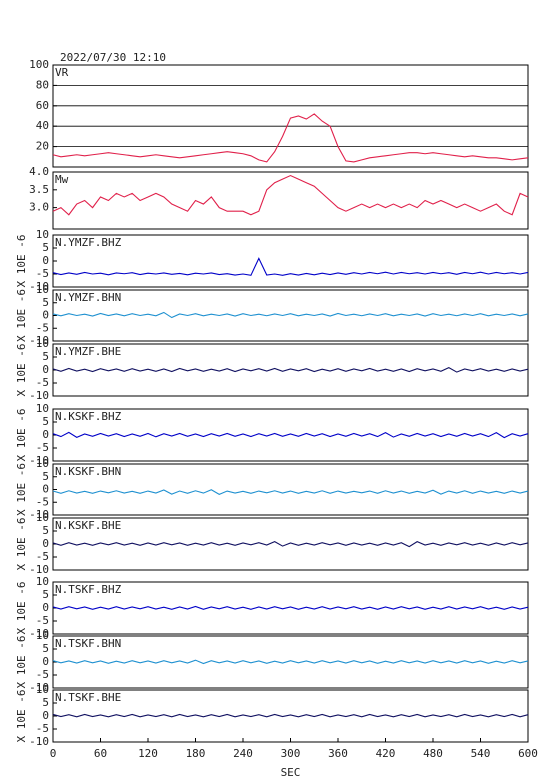 Image resolution: width=554 pixels, height=781 pixels. I want to click on y-tick-label: 4.0, so click(39, 171).